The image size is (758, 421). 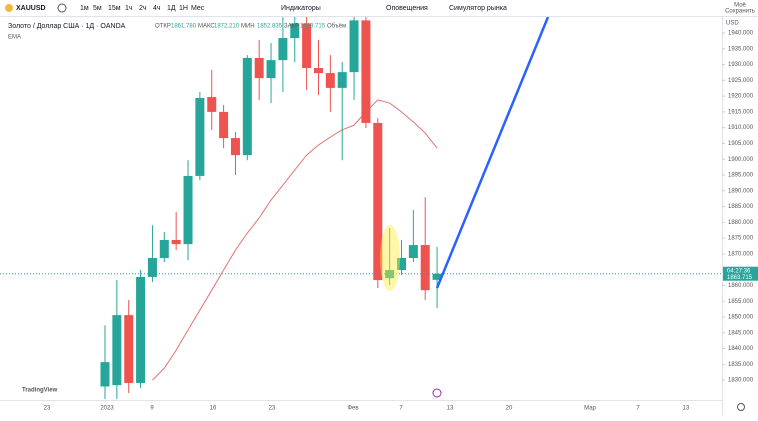 What do you see at coordinates (248, 27) in the screenshot?
I see `ohlc-name: МИН` at bounding box center [248, 27].